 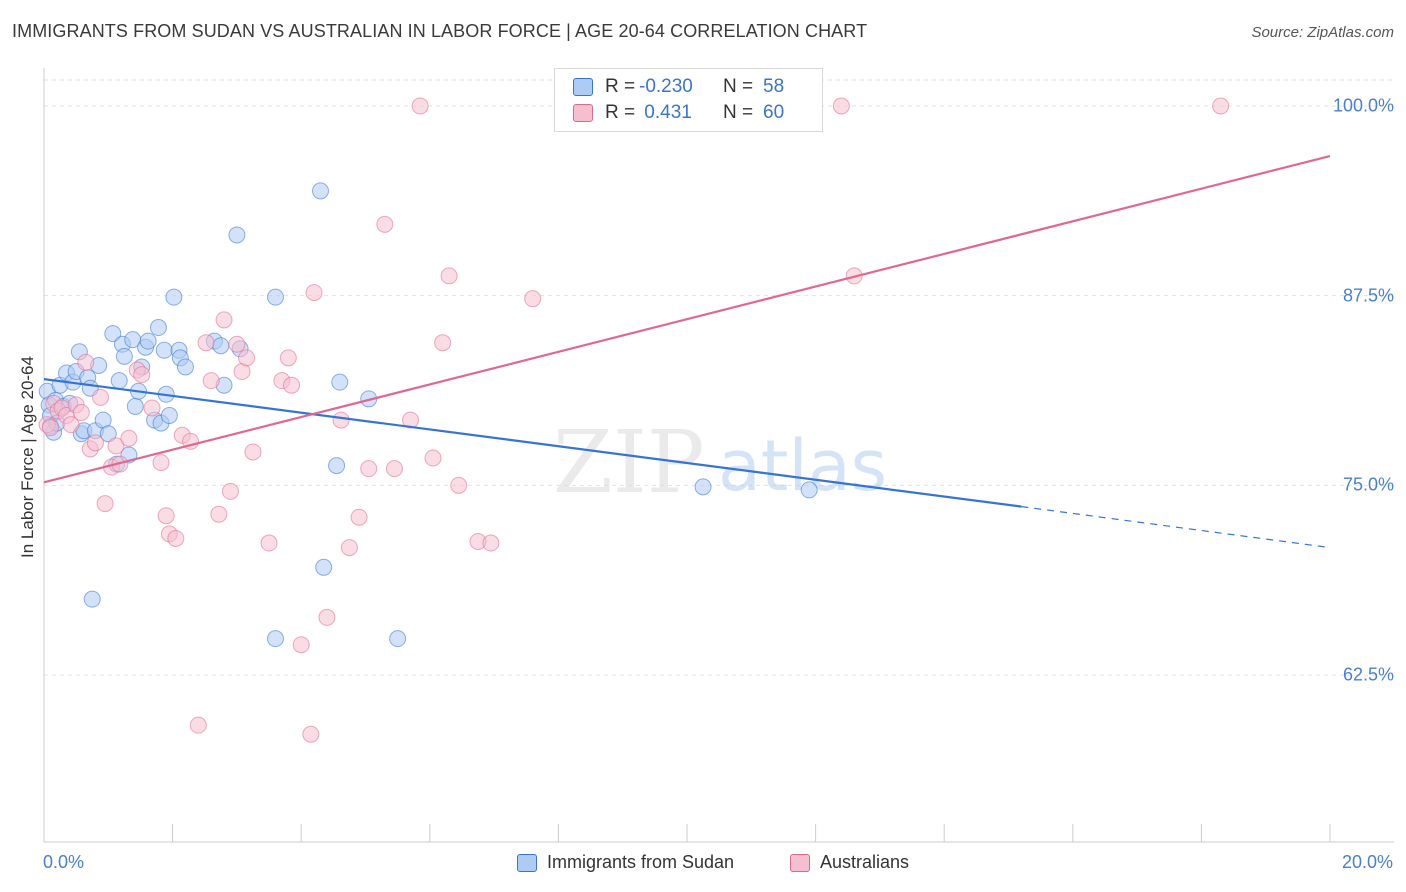 I want to click on legend-n-value: 60, so click(x=774, y=112).